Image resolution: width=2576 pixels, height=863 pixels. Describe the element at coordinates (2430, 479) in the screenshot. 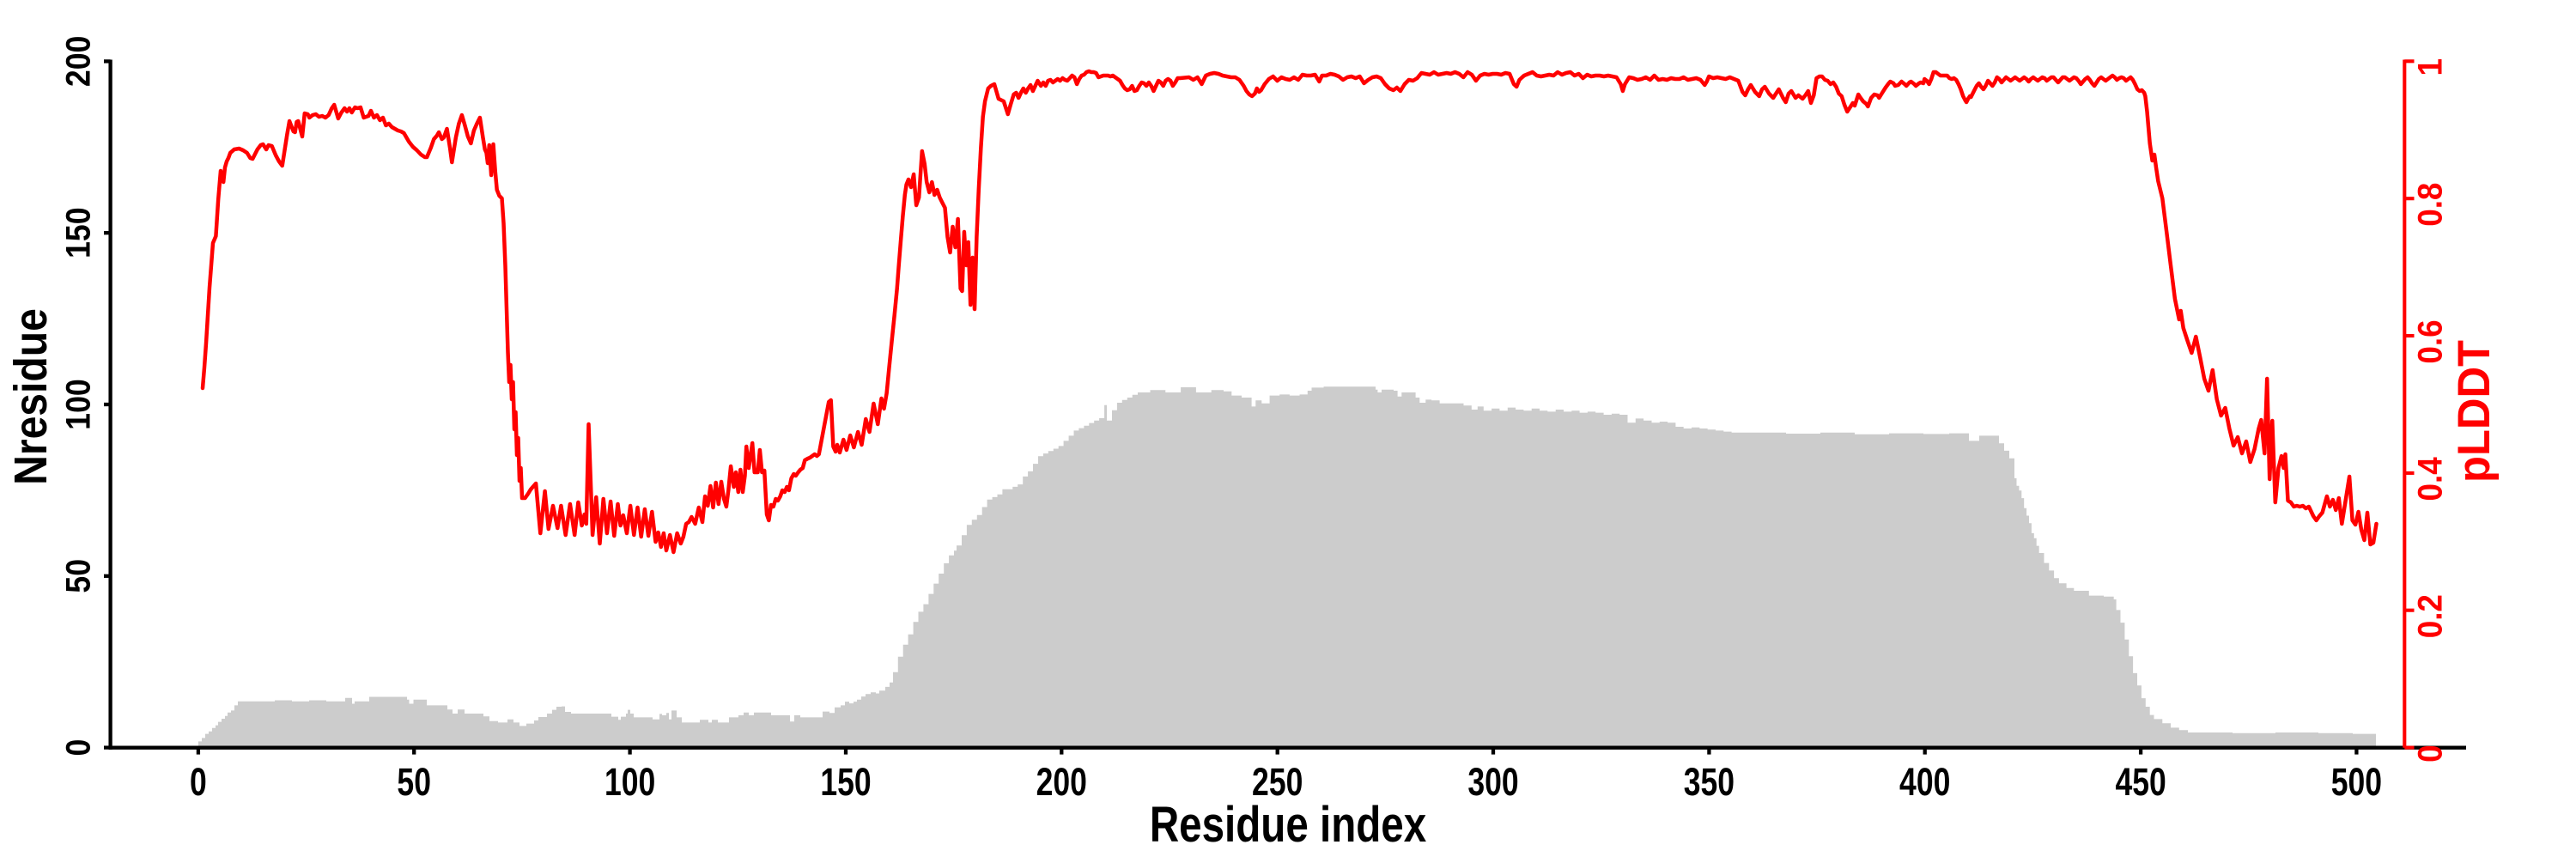

I see `svg-text: 0.4` at that location.